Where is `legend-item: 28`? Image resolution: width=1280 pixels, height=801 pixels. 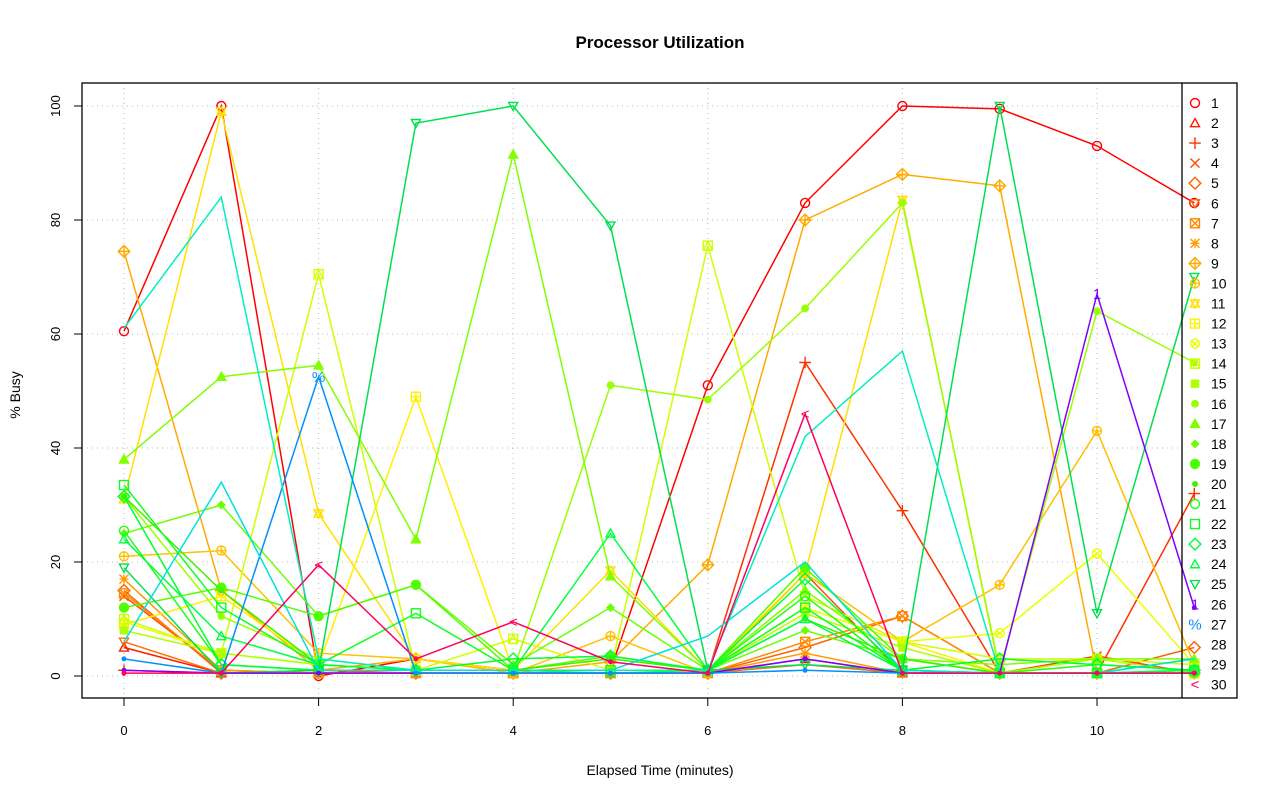
legend-item: 28 is located at coordinates (1219, 644).